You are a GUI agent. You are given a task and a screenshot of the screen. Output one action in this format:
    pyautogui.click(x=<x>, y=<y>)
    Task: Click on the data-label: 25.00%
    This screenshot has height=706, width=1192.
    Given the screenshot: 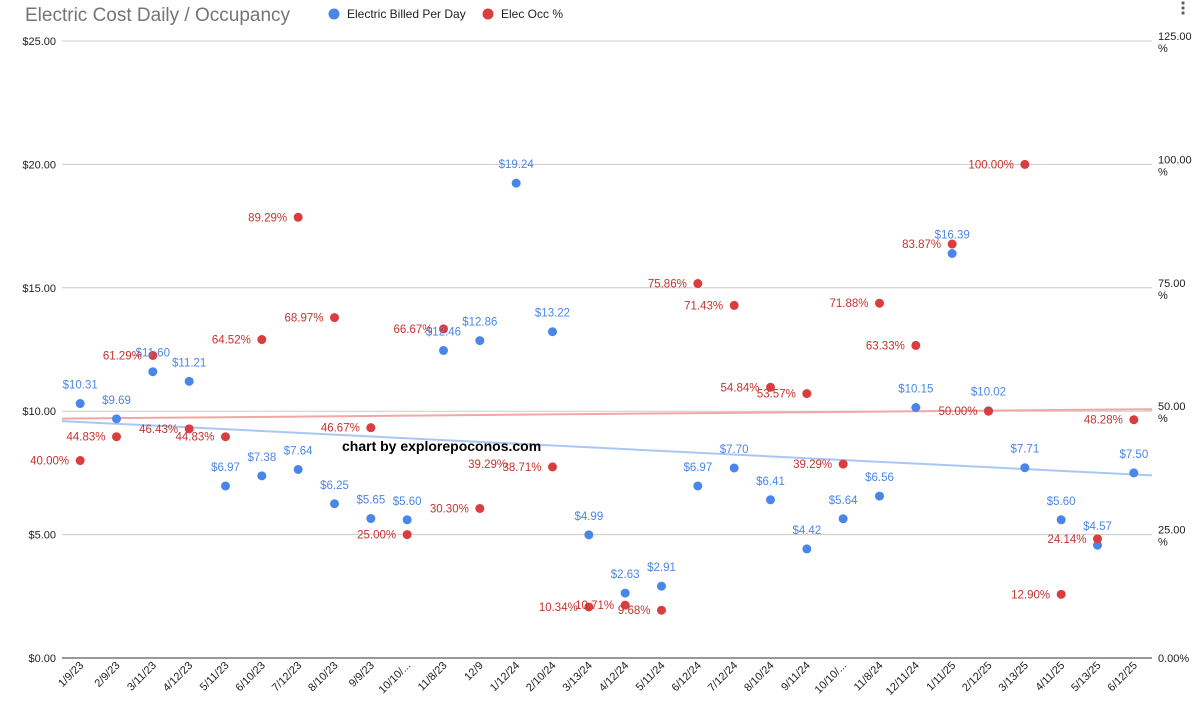 What is the action you would take?
    pyautogui.click(x=376, y=536)
    